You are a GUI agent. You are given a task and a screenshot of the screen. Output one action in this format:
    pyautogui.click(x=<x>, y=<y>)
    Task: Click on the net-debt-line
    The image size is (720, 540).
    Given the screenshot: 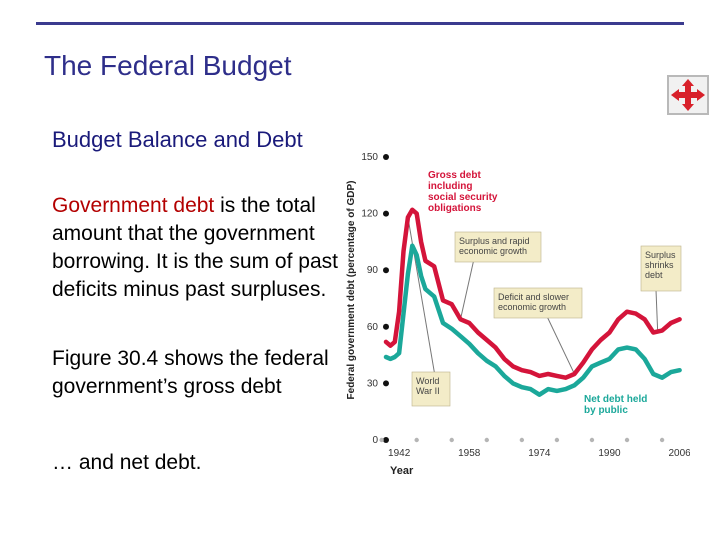 What is the action you would take?
    pyautogui.click(x=532, y=320)
    